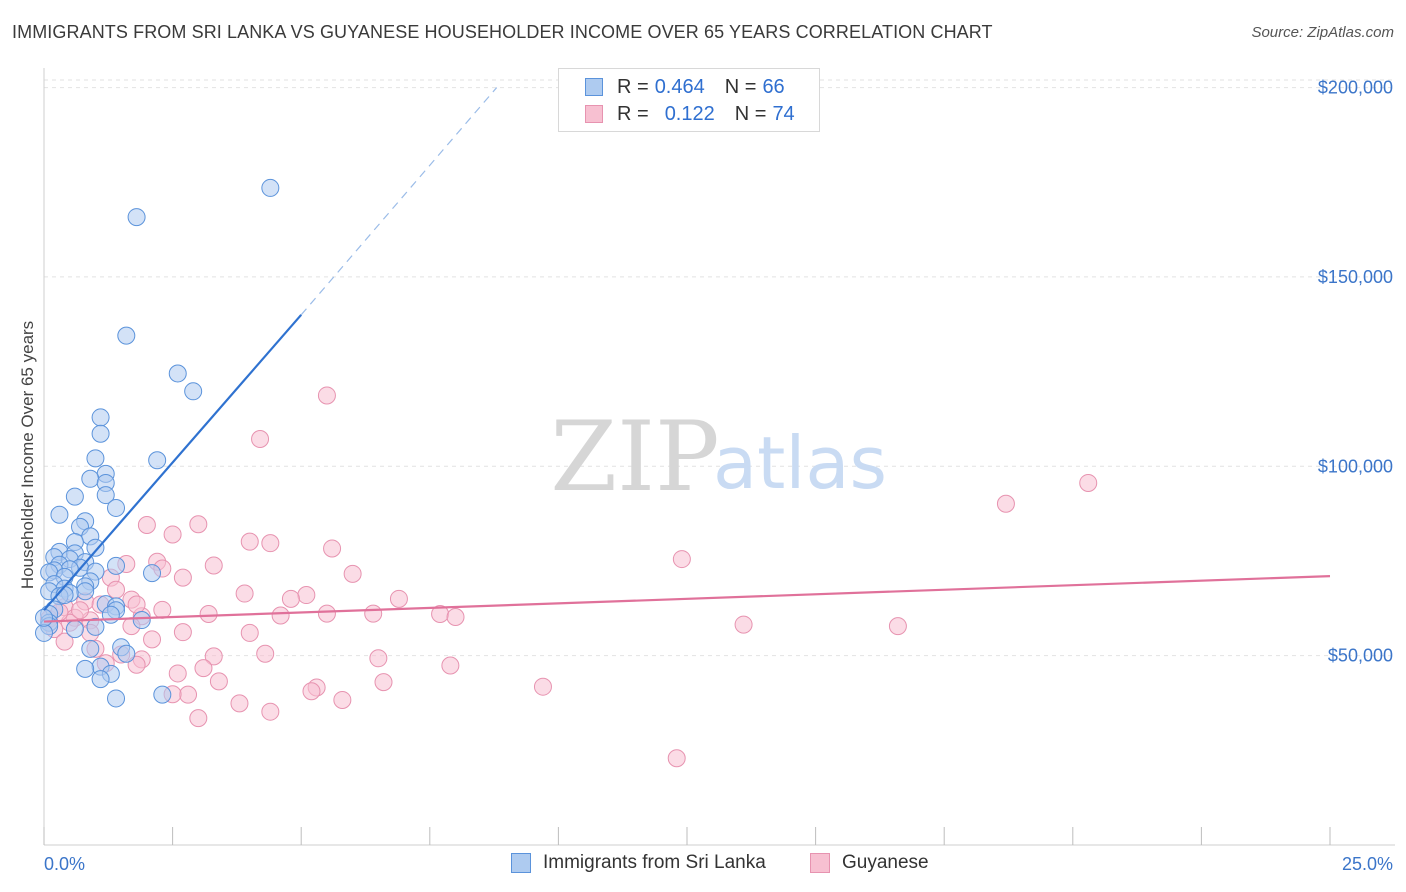 Image resolution: width=1406 pixels, height=892 pixels. What do you see at coordinates (1322, 32) in the screenshot?
I see `source-label: Source: ZipAtlas.com` at bounding box center [1322, 32].